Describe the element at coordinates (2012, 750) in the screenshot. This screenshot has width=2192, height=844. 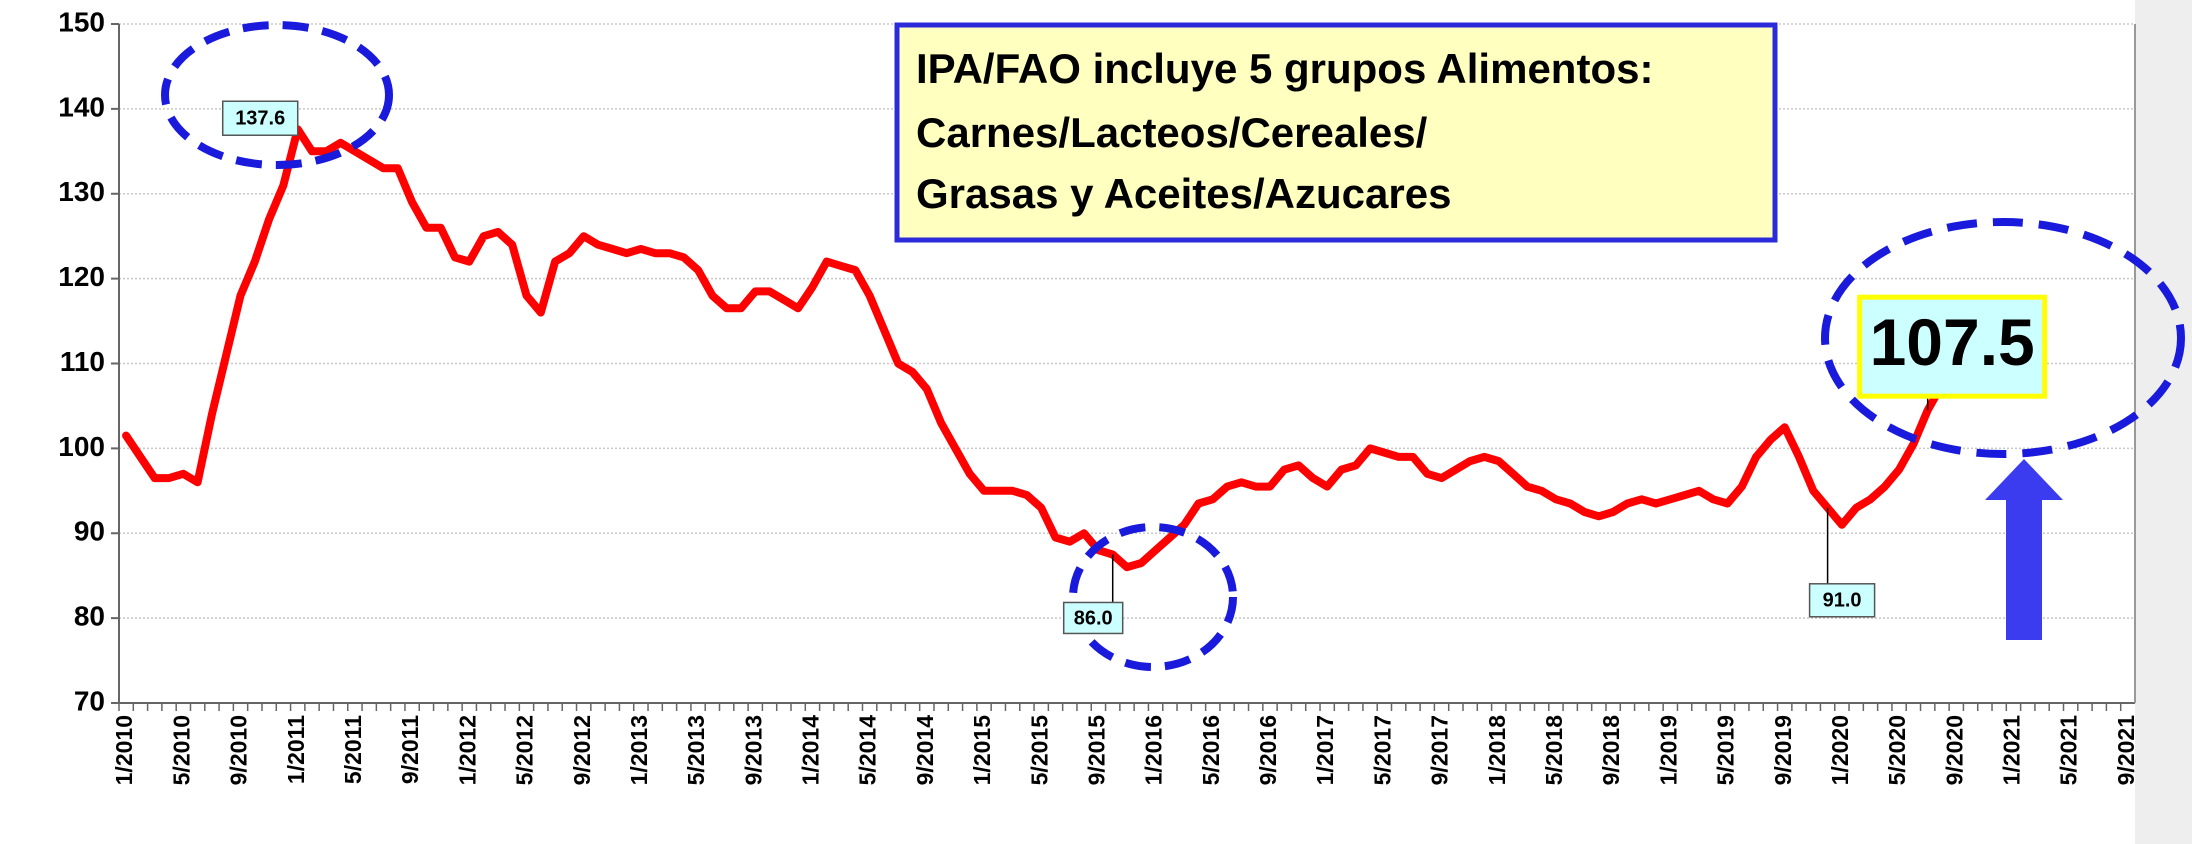
I see `x-tick-label: 1/2021` at that location.